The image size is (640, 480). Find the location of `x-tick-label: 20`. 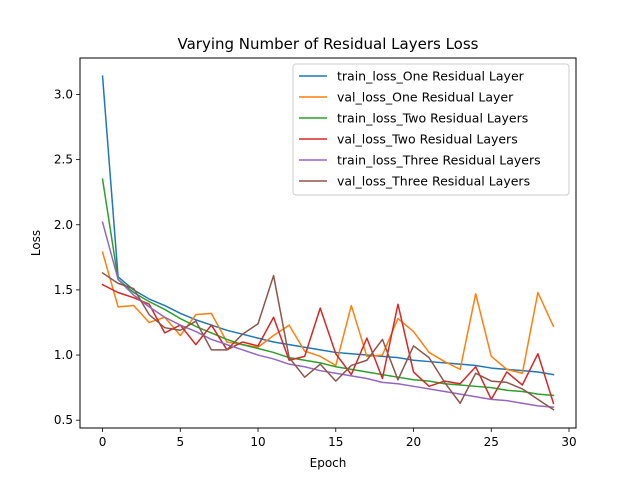

x-tick-label: 20 is located at coordinates (413, 442).